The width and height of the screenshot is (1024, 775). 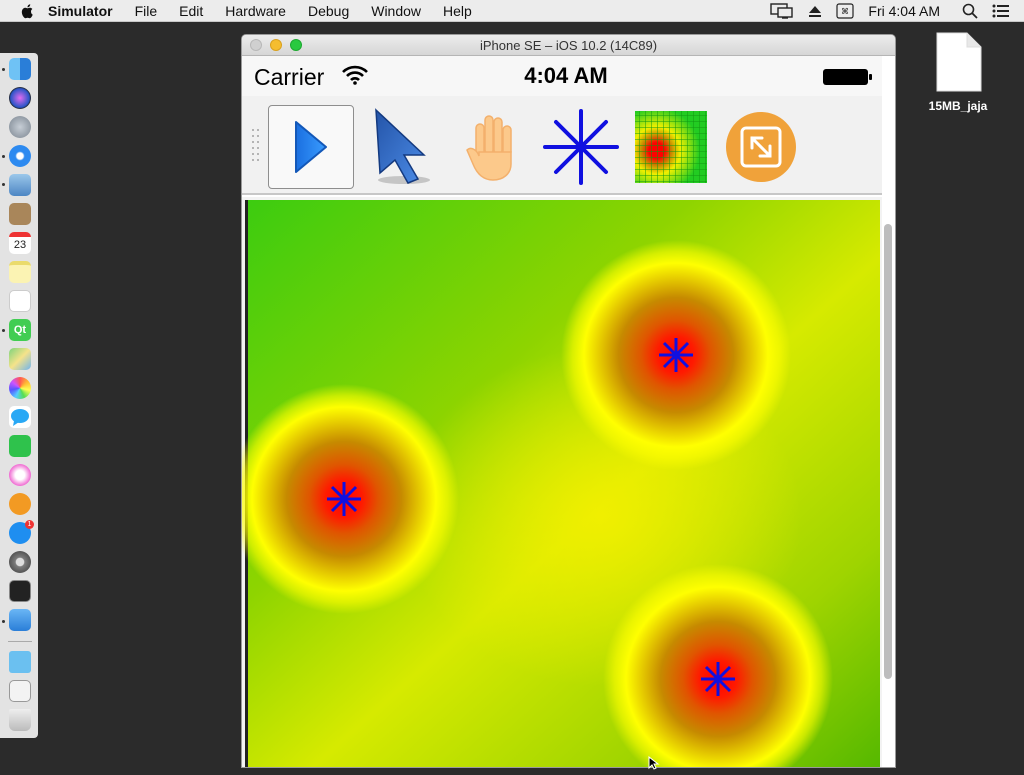 I want to click on system-preferences-icon, so click(x=20, y=562).